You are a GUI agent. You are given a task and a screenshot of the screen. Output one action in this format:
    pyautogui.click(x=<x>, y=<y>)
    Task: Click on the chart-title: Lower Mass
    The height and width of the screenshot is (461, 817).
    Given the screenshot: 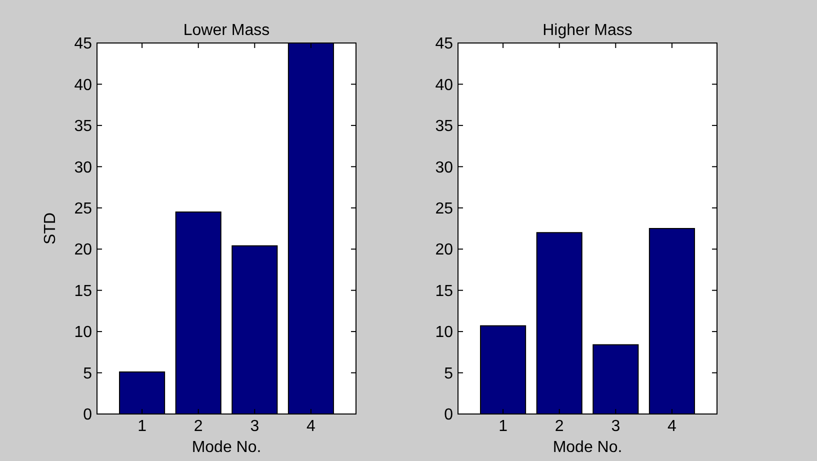 What is the action you would take?
    pyautogui.click(x=226, y=30)
    